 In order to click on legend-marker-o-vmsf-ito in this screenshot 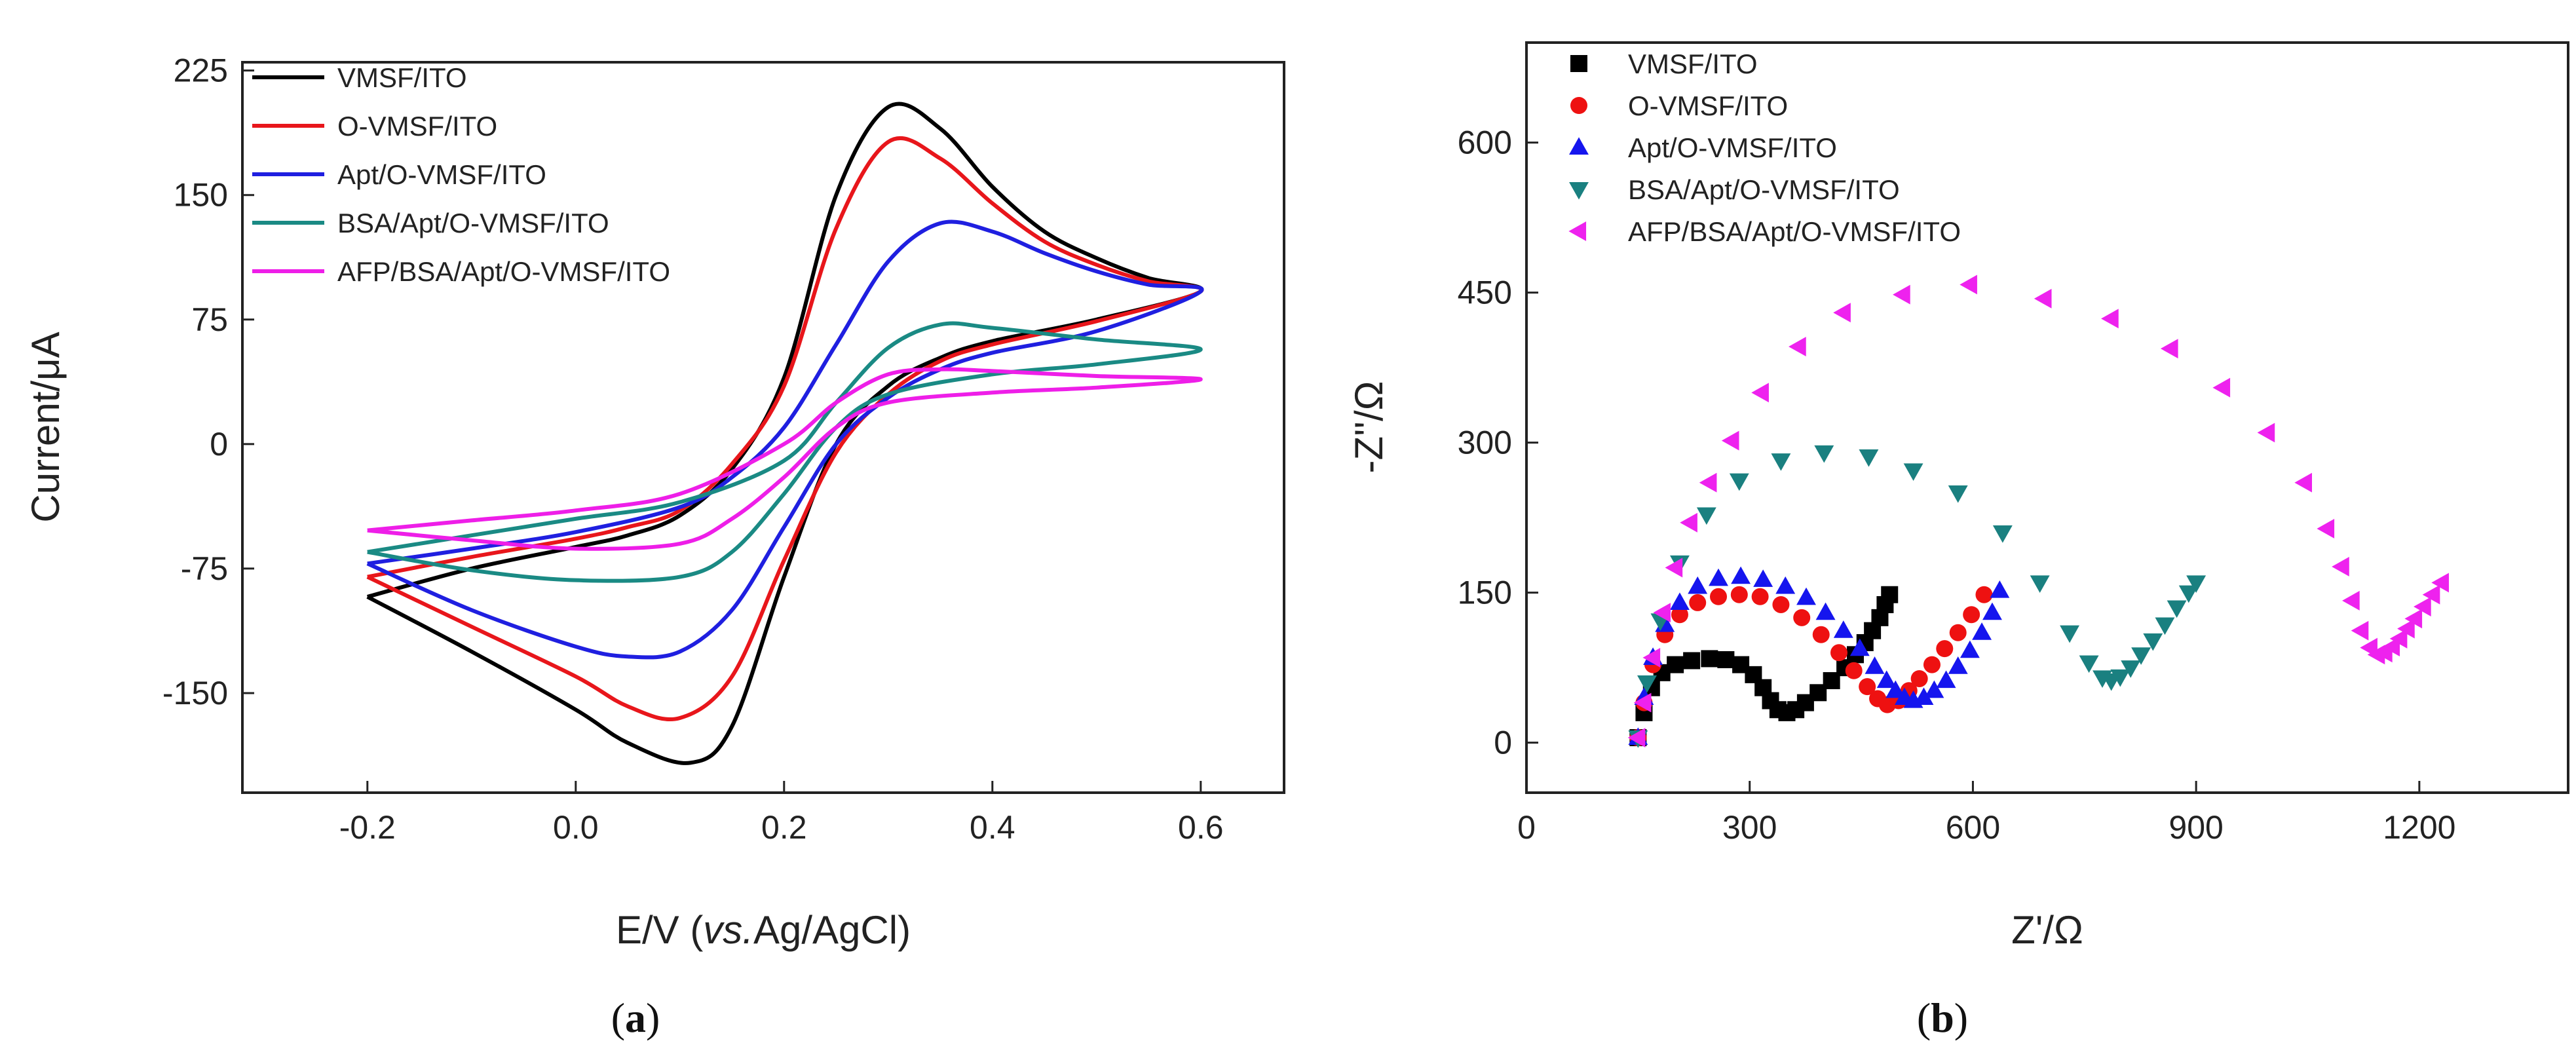, I will do `click(1578, 105)`.